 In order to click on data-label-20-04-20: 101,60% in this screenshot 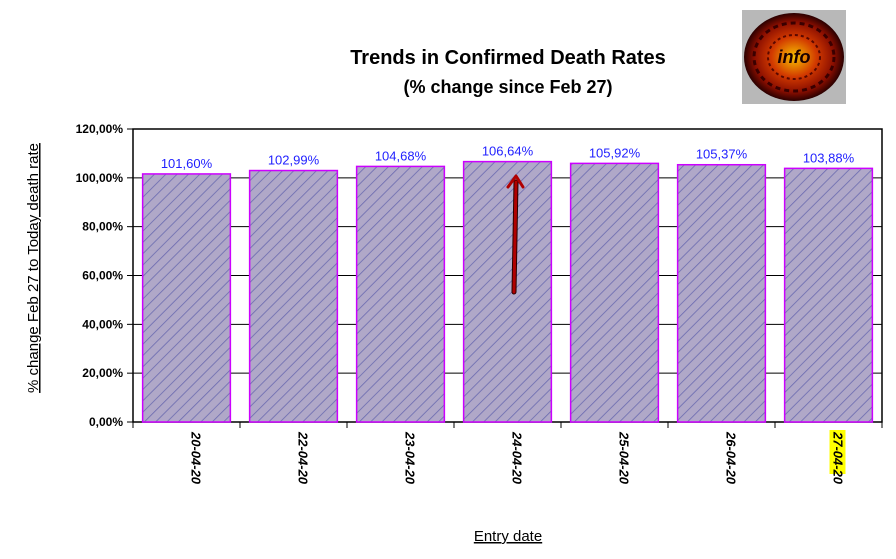, I will do `click(187, 163)`.